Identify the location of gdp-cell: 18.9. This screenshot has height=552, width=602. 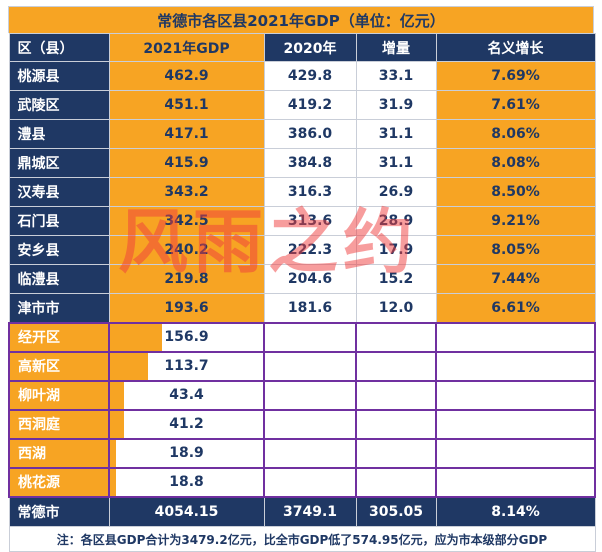
(186, 453).